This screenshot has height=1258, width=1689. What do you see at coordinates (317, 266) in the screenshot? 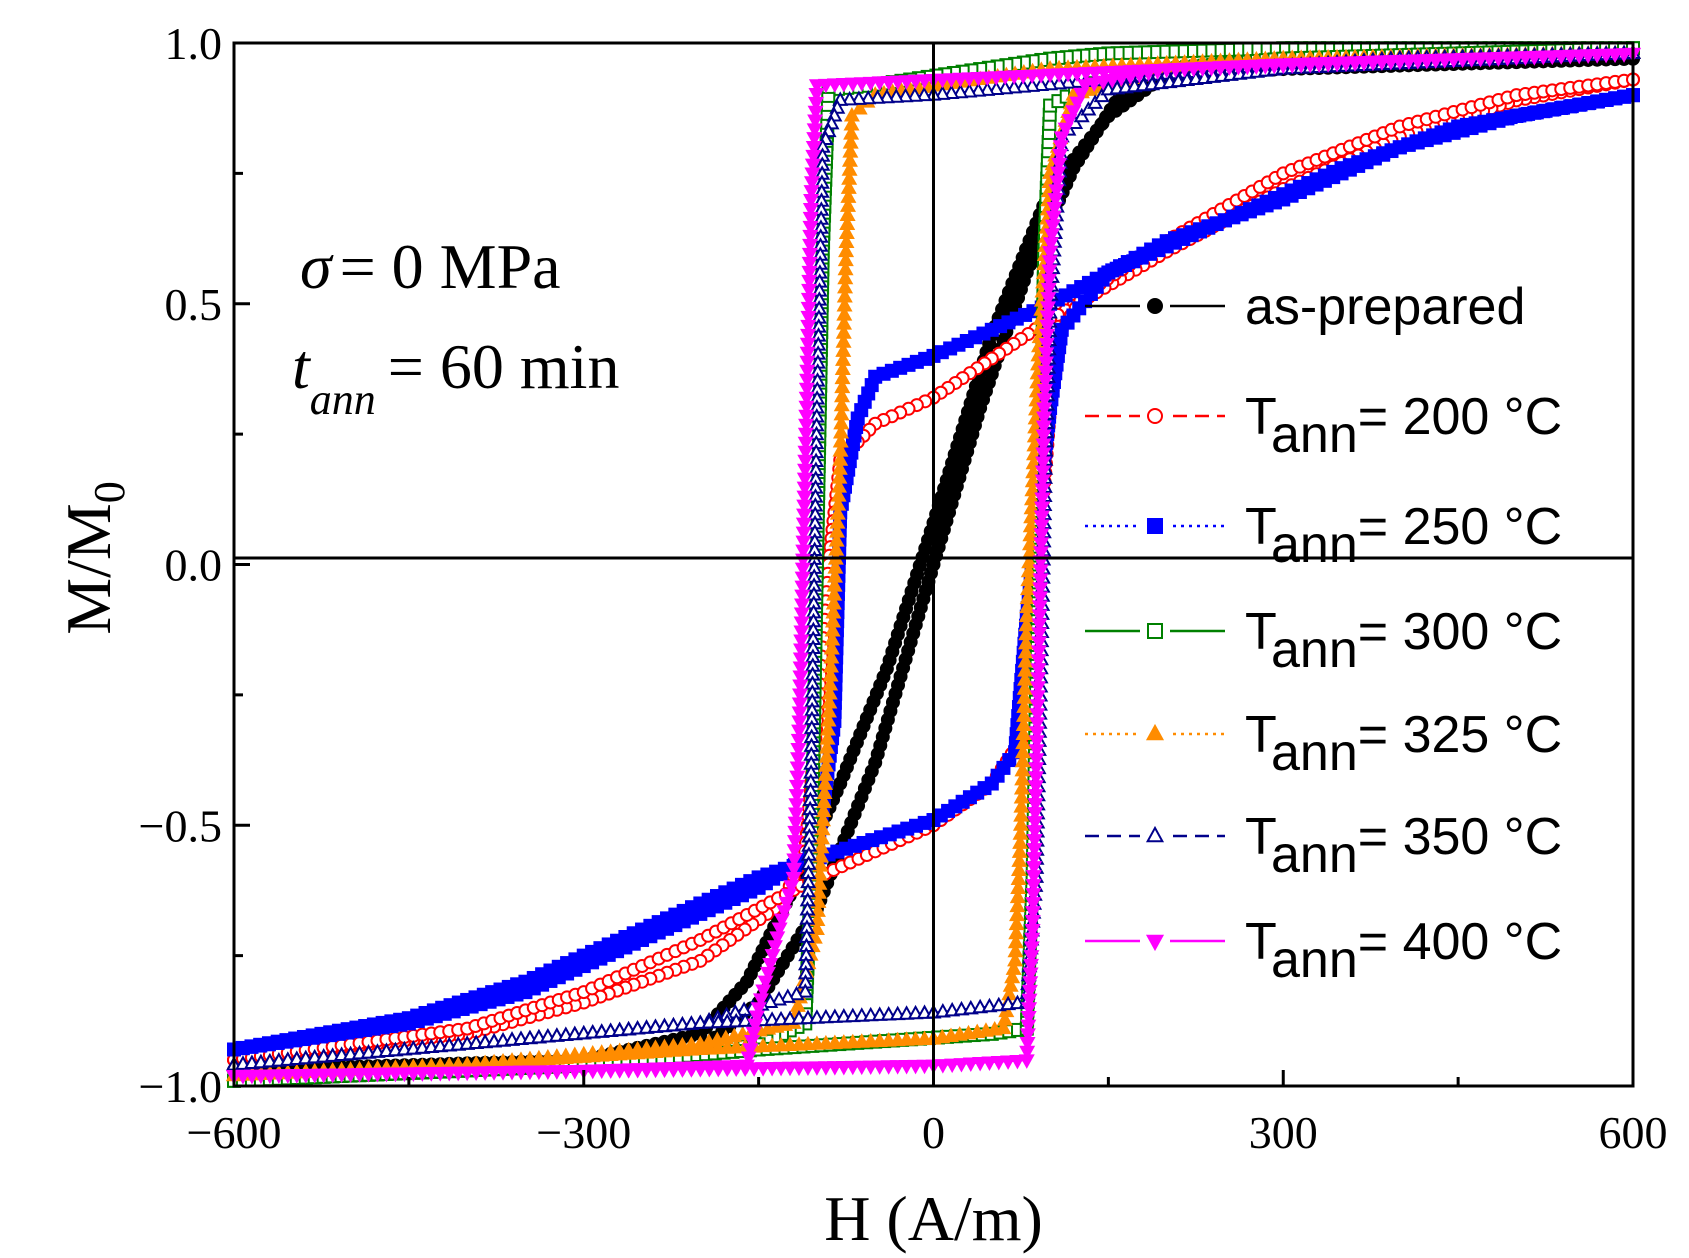
I see `sigma-symbol: σ` at bounding box center [317, 266].